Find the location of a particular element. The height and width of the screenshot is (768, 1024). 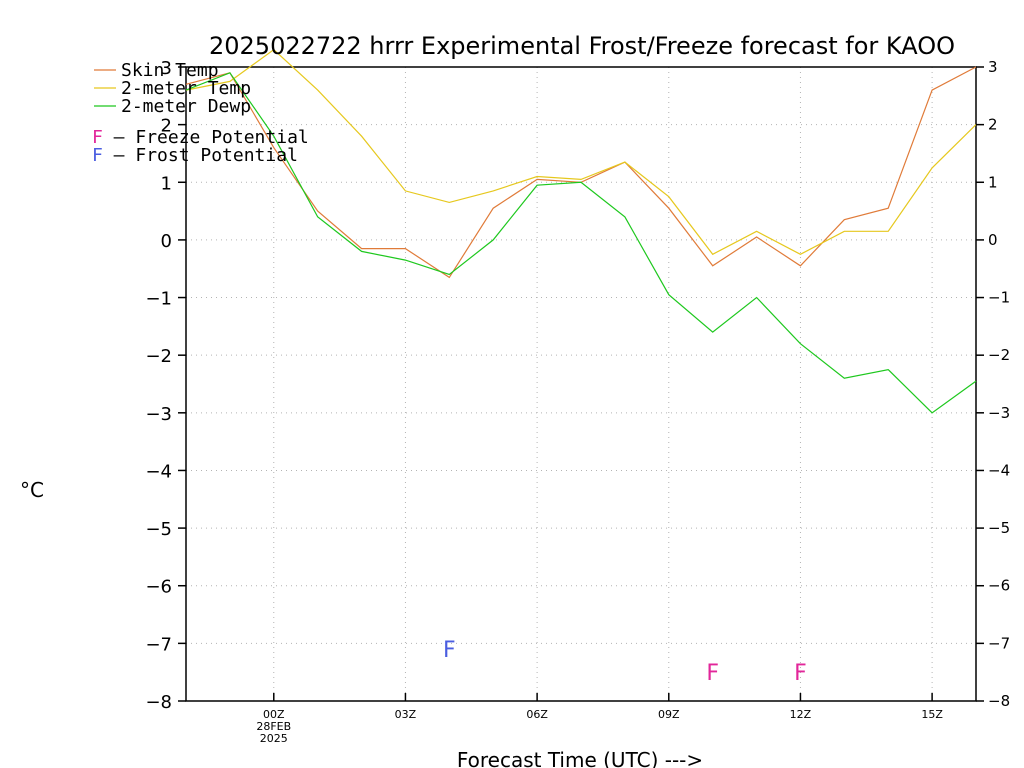

y-tick-label-right: −2 is located at coordinates (999, 355).